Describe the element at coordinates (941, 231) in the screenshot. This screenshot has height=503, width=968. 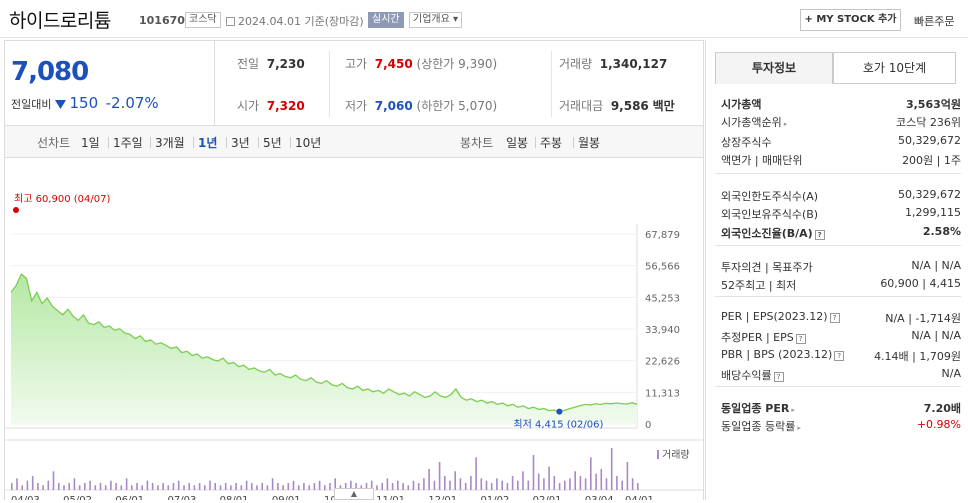
I see `invest-row-value: 2.58%` at that location.